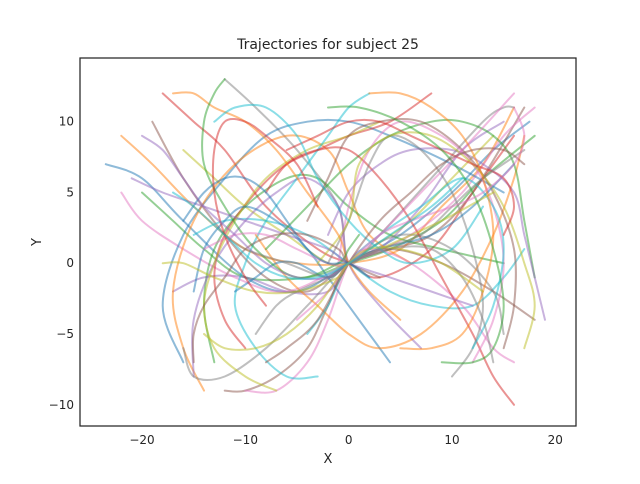 This screenshot has height=484, width=640. Describe the element at coordinates (66, 122) in the screenshot. I see `y-tick-label: 10` at that location.